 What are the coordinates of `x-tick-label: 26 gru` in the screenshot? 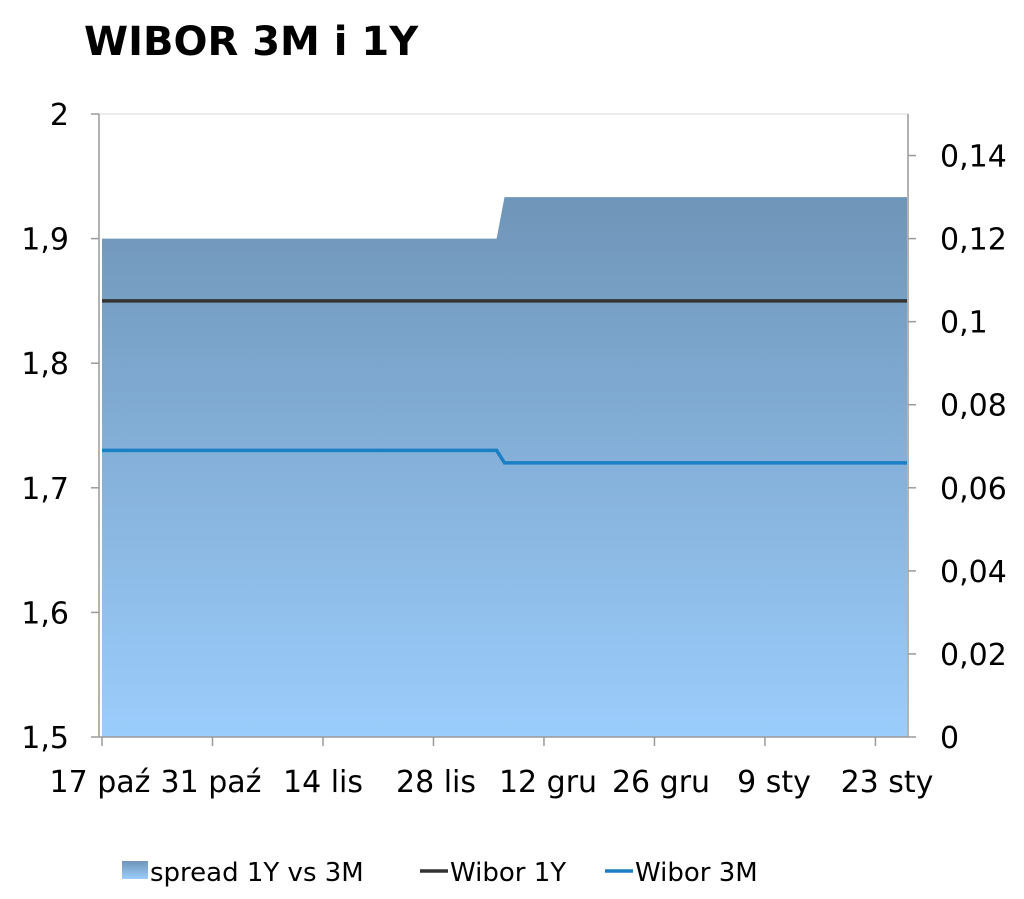 It's located at (661, 782).